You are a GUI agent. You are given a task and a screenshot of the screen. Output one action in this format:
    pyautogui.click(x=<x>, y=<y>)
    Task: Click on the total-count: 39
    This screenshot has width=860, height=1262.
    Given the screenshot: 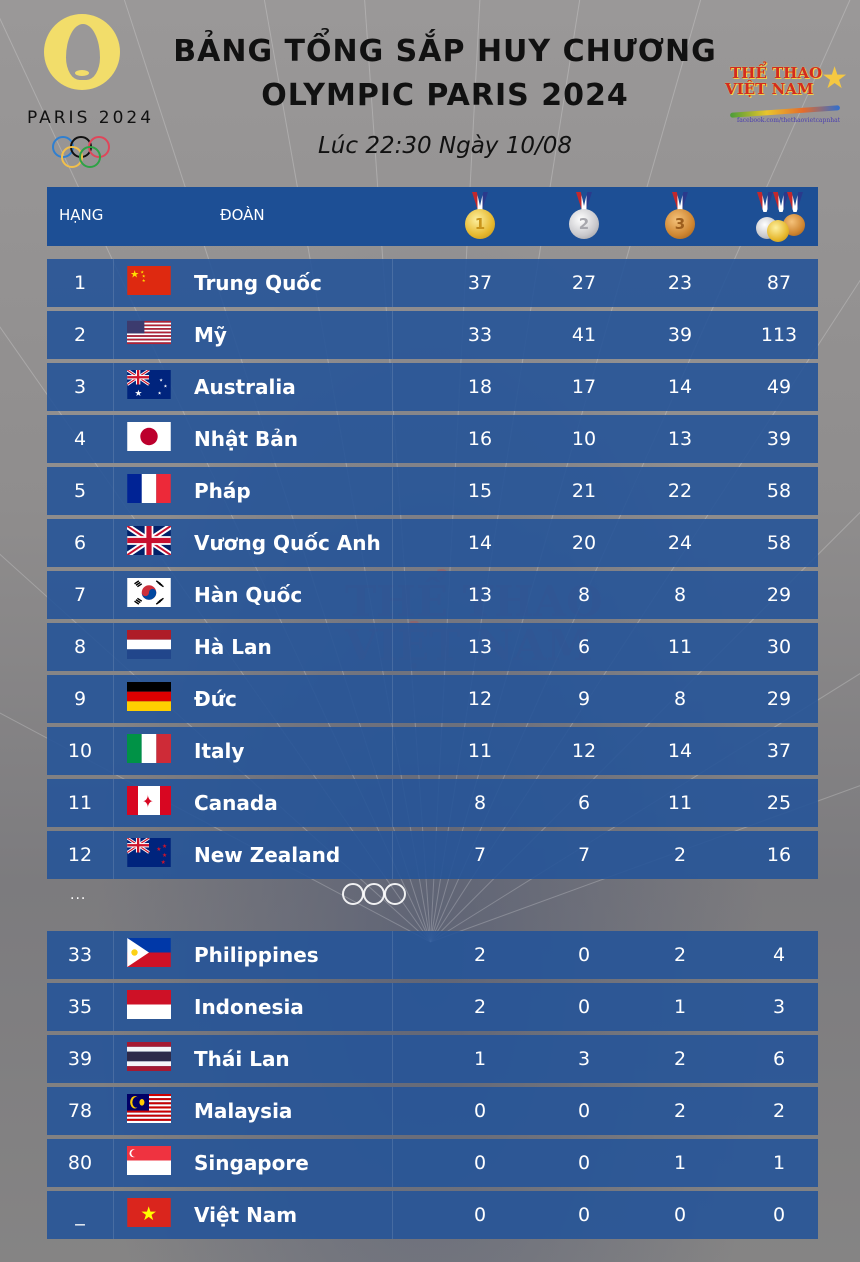 What is the action you would take?
    pyautogui.click(x=779, y=439)
    